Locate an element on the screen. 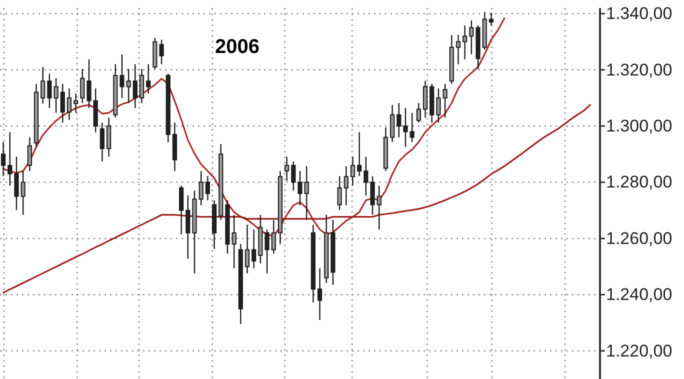 Image resolution: width=684 pixels, height=379 pixels. y-tick-label: 1.340,00 is located at coordinates (639, 14).